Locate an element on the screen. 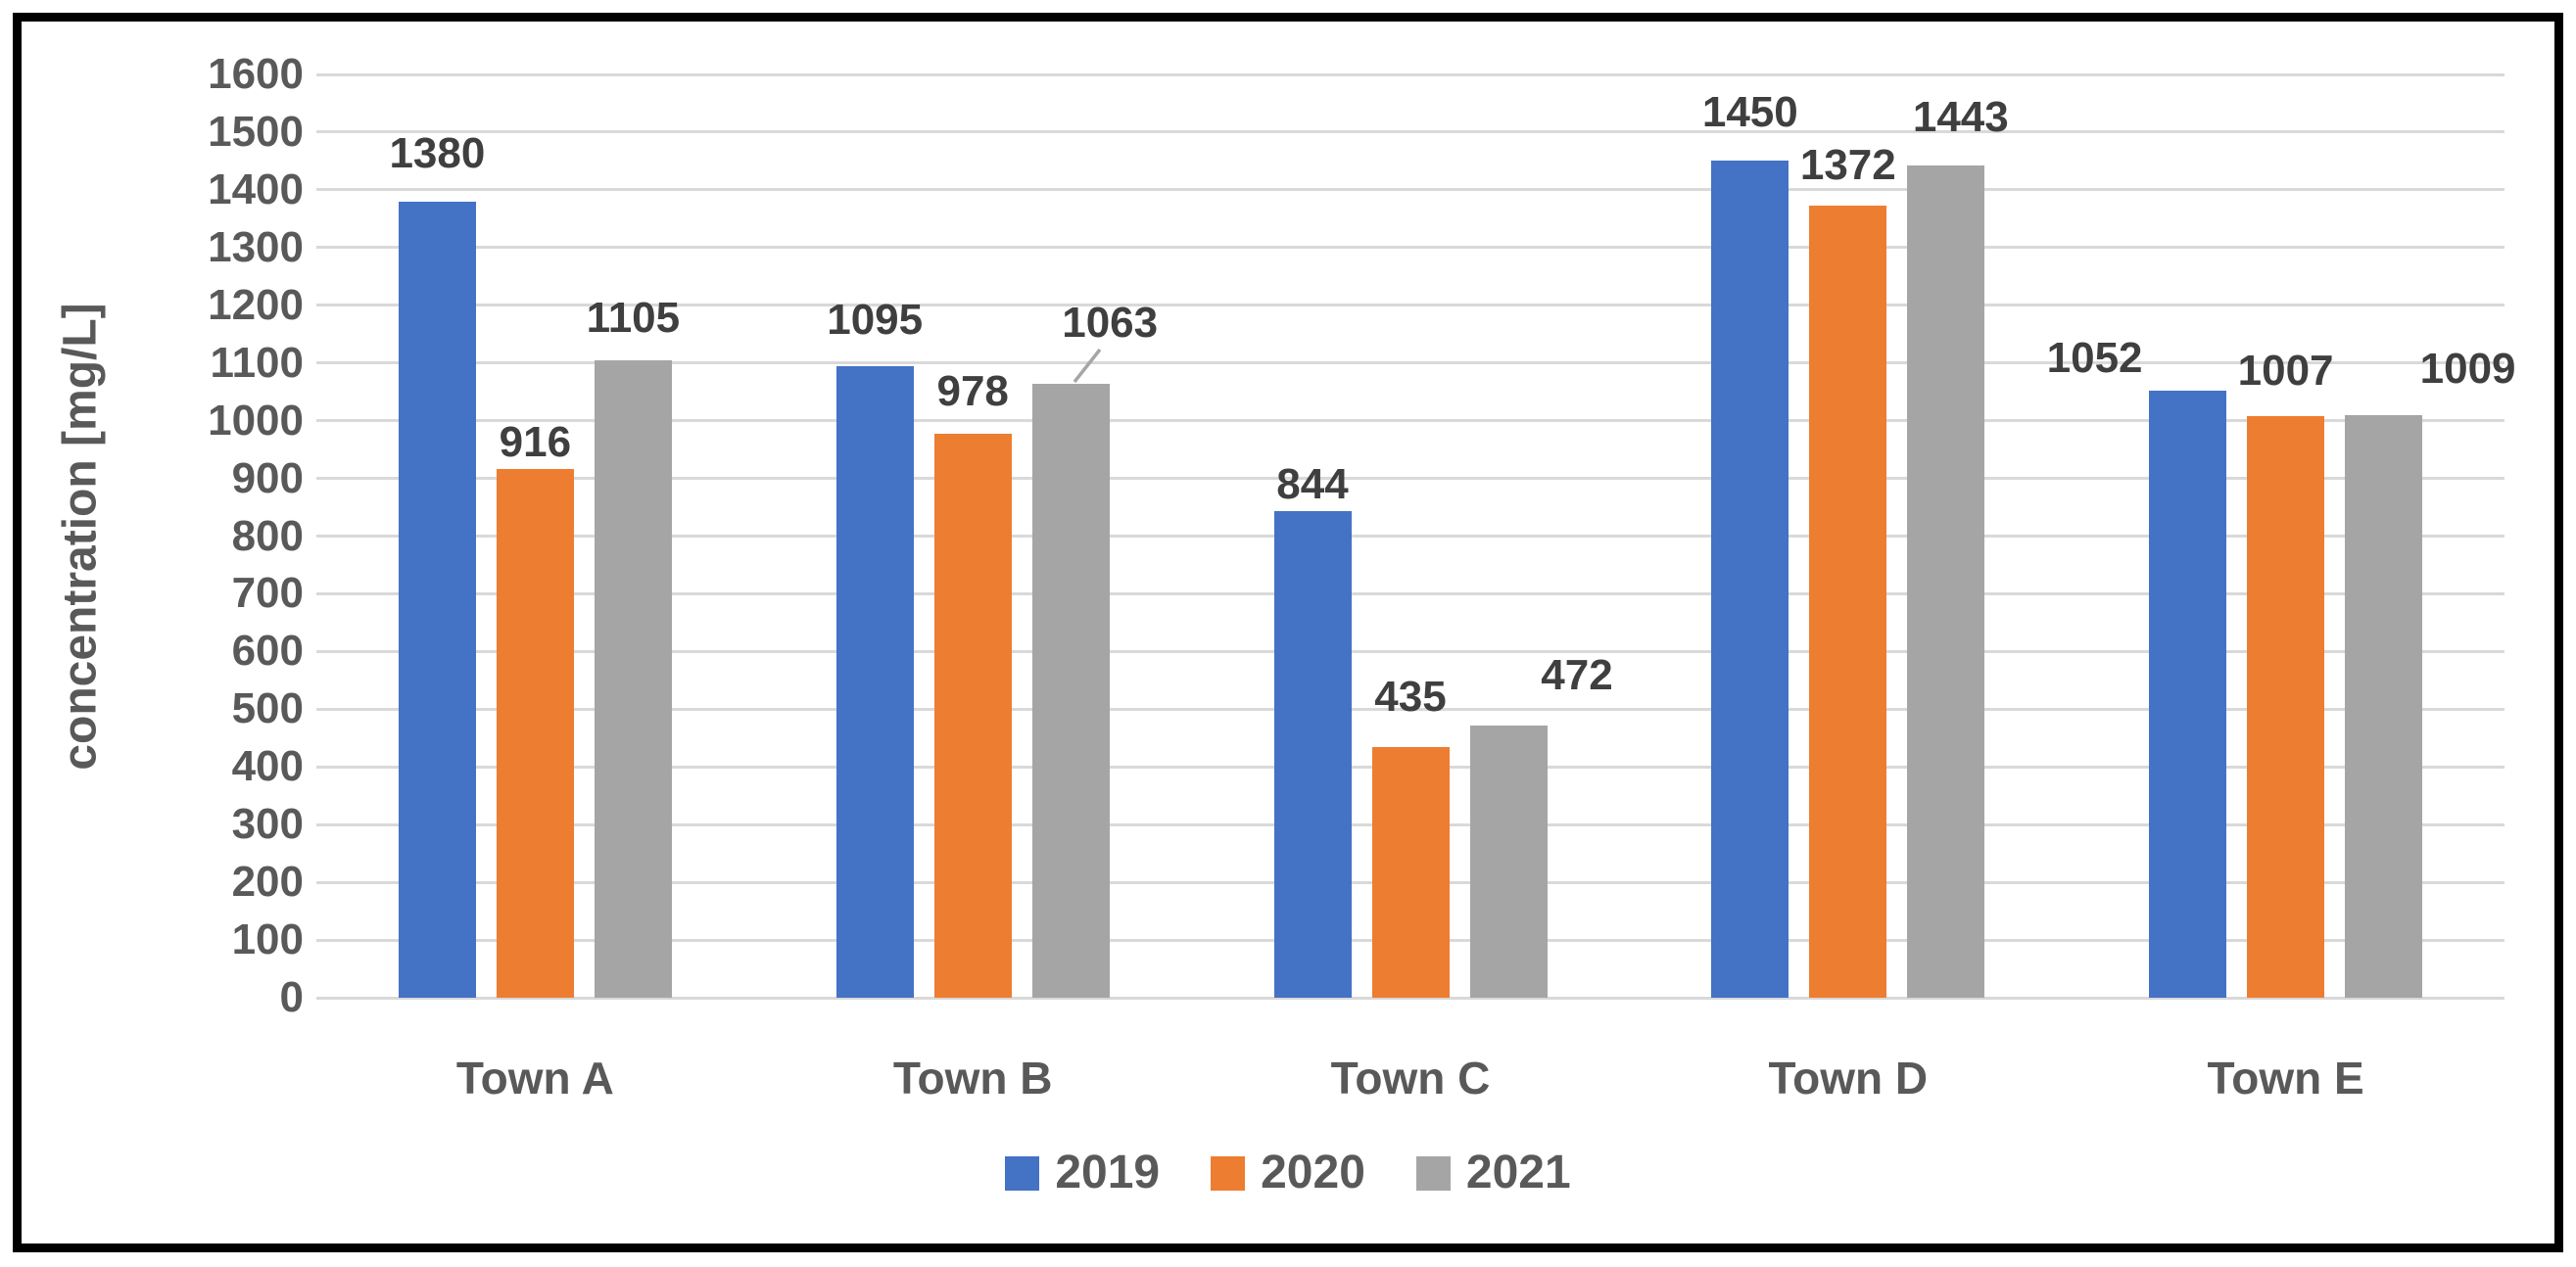 This screenshot has height=1267, width=2576. bar-town-a-2020 is located at coordinates (535, 733).